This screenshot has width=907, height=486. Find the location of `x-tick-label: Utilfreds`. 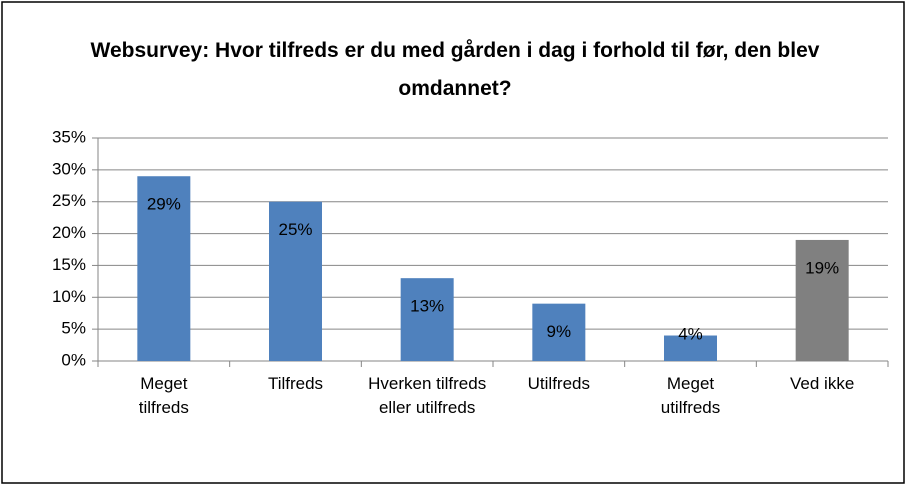

x-tick-label: Utilfreds is located at coordinates (558, 383).